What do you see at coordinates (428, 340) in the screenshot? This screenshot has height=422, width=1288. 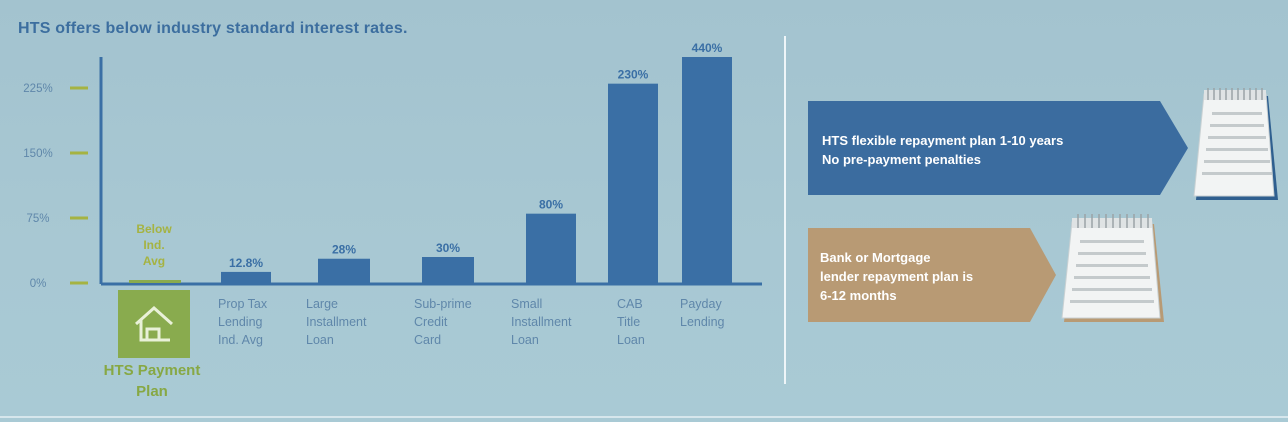 I see `category-label-line: Card` at bounding box center [428, 340].